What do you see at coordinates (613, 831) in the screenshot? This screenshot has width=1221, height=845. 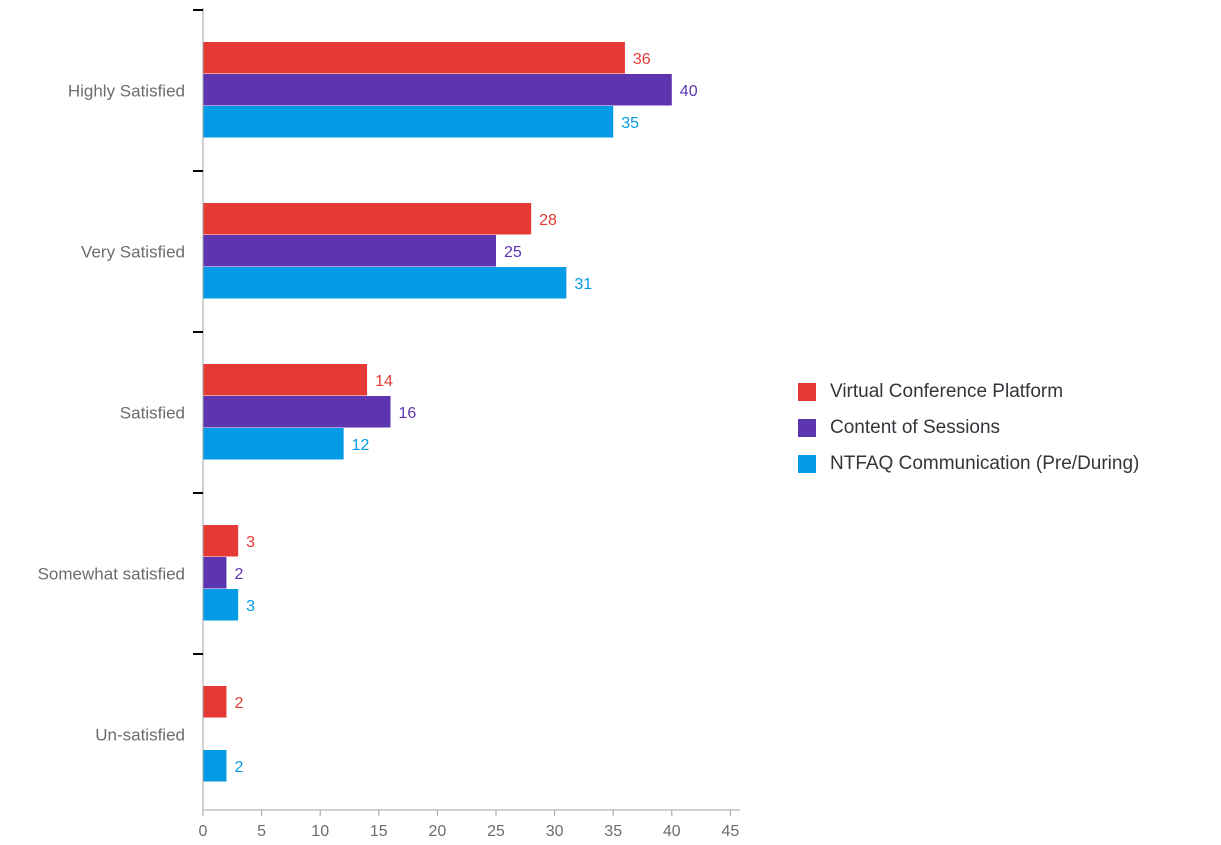 I see `x-tick-label: 35` at bounding box center [613, 831].